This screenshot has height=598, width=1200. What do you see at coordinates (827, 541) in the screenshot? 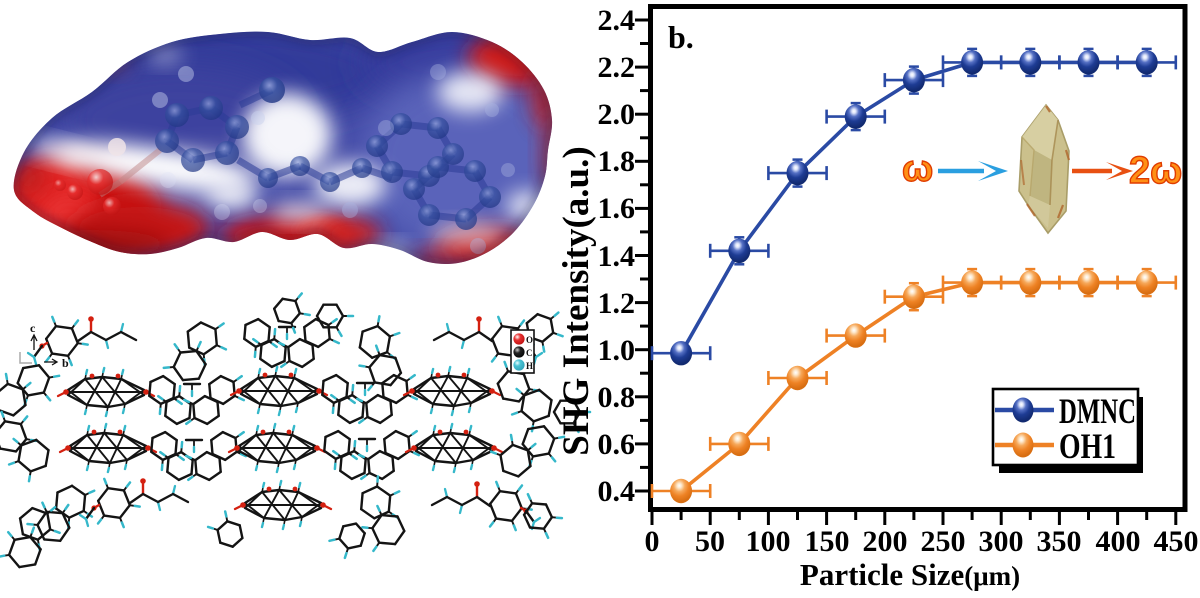
I see `svg-text: 150` at bounding box center [827, 541].